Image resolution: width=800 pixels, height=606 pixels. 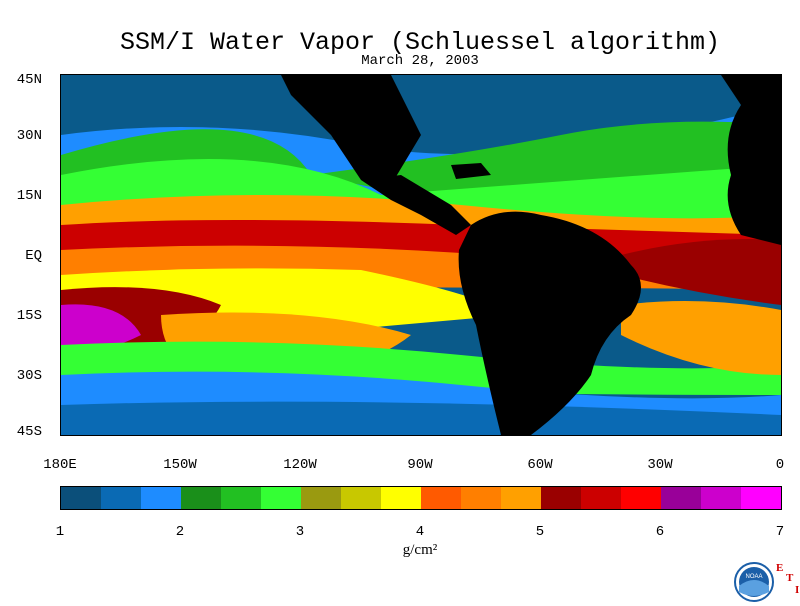 What do you see at coordinates (780, 568) in the screenshot?
I see `eti-letter-e: E` at bounding box center [780, 568].